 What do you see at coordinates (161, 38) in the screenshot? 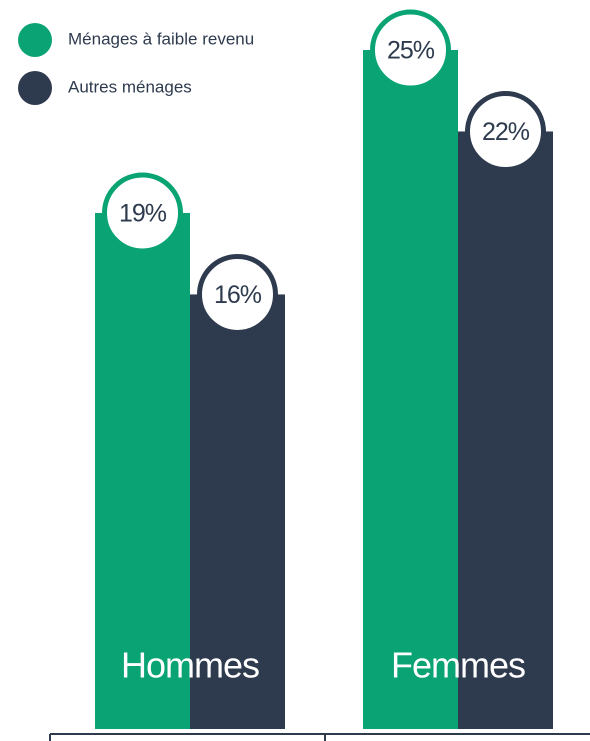
I see `legend-label: Ménages à faible revenu` at bounding box center [161, 38].